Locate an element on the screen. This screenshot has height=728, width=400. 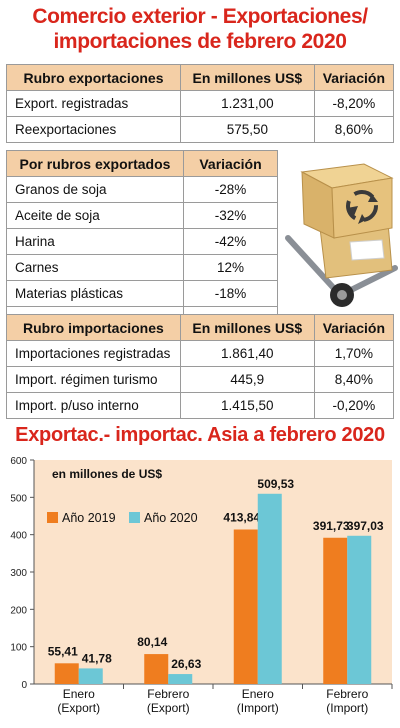
data-label: 41,78 is located at coordinates (97, 658).